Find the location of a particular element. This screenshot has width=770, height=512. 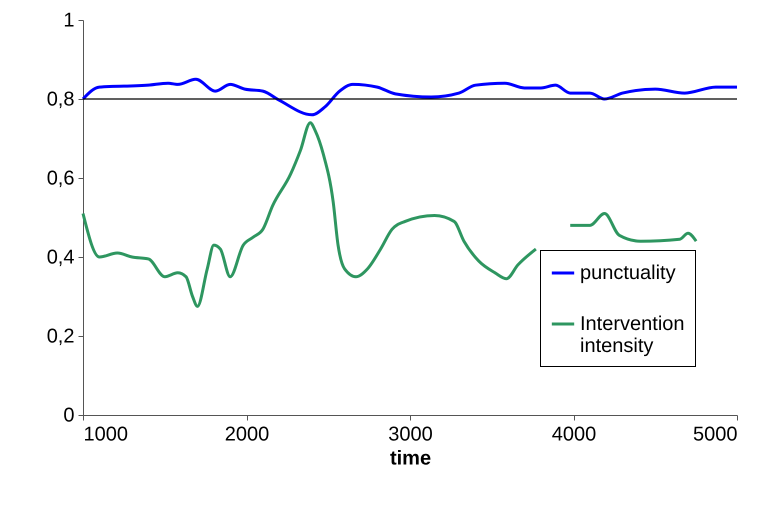

x-tick-label: 3000 is located at coordinates (410, 435).